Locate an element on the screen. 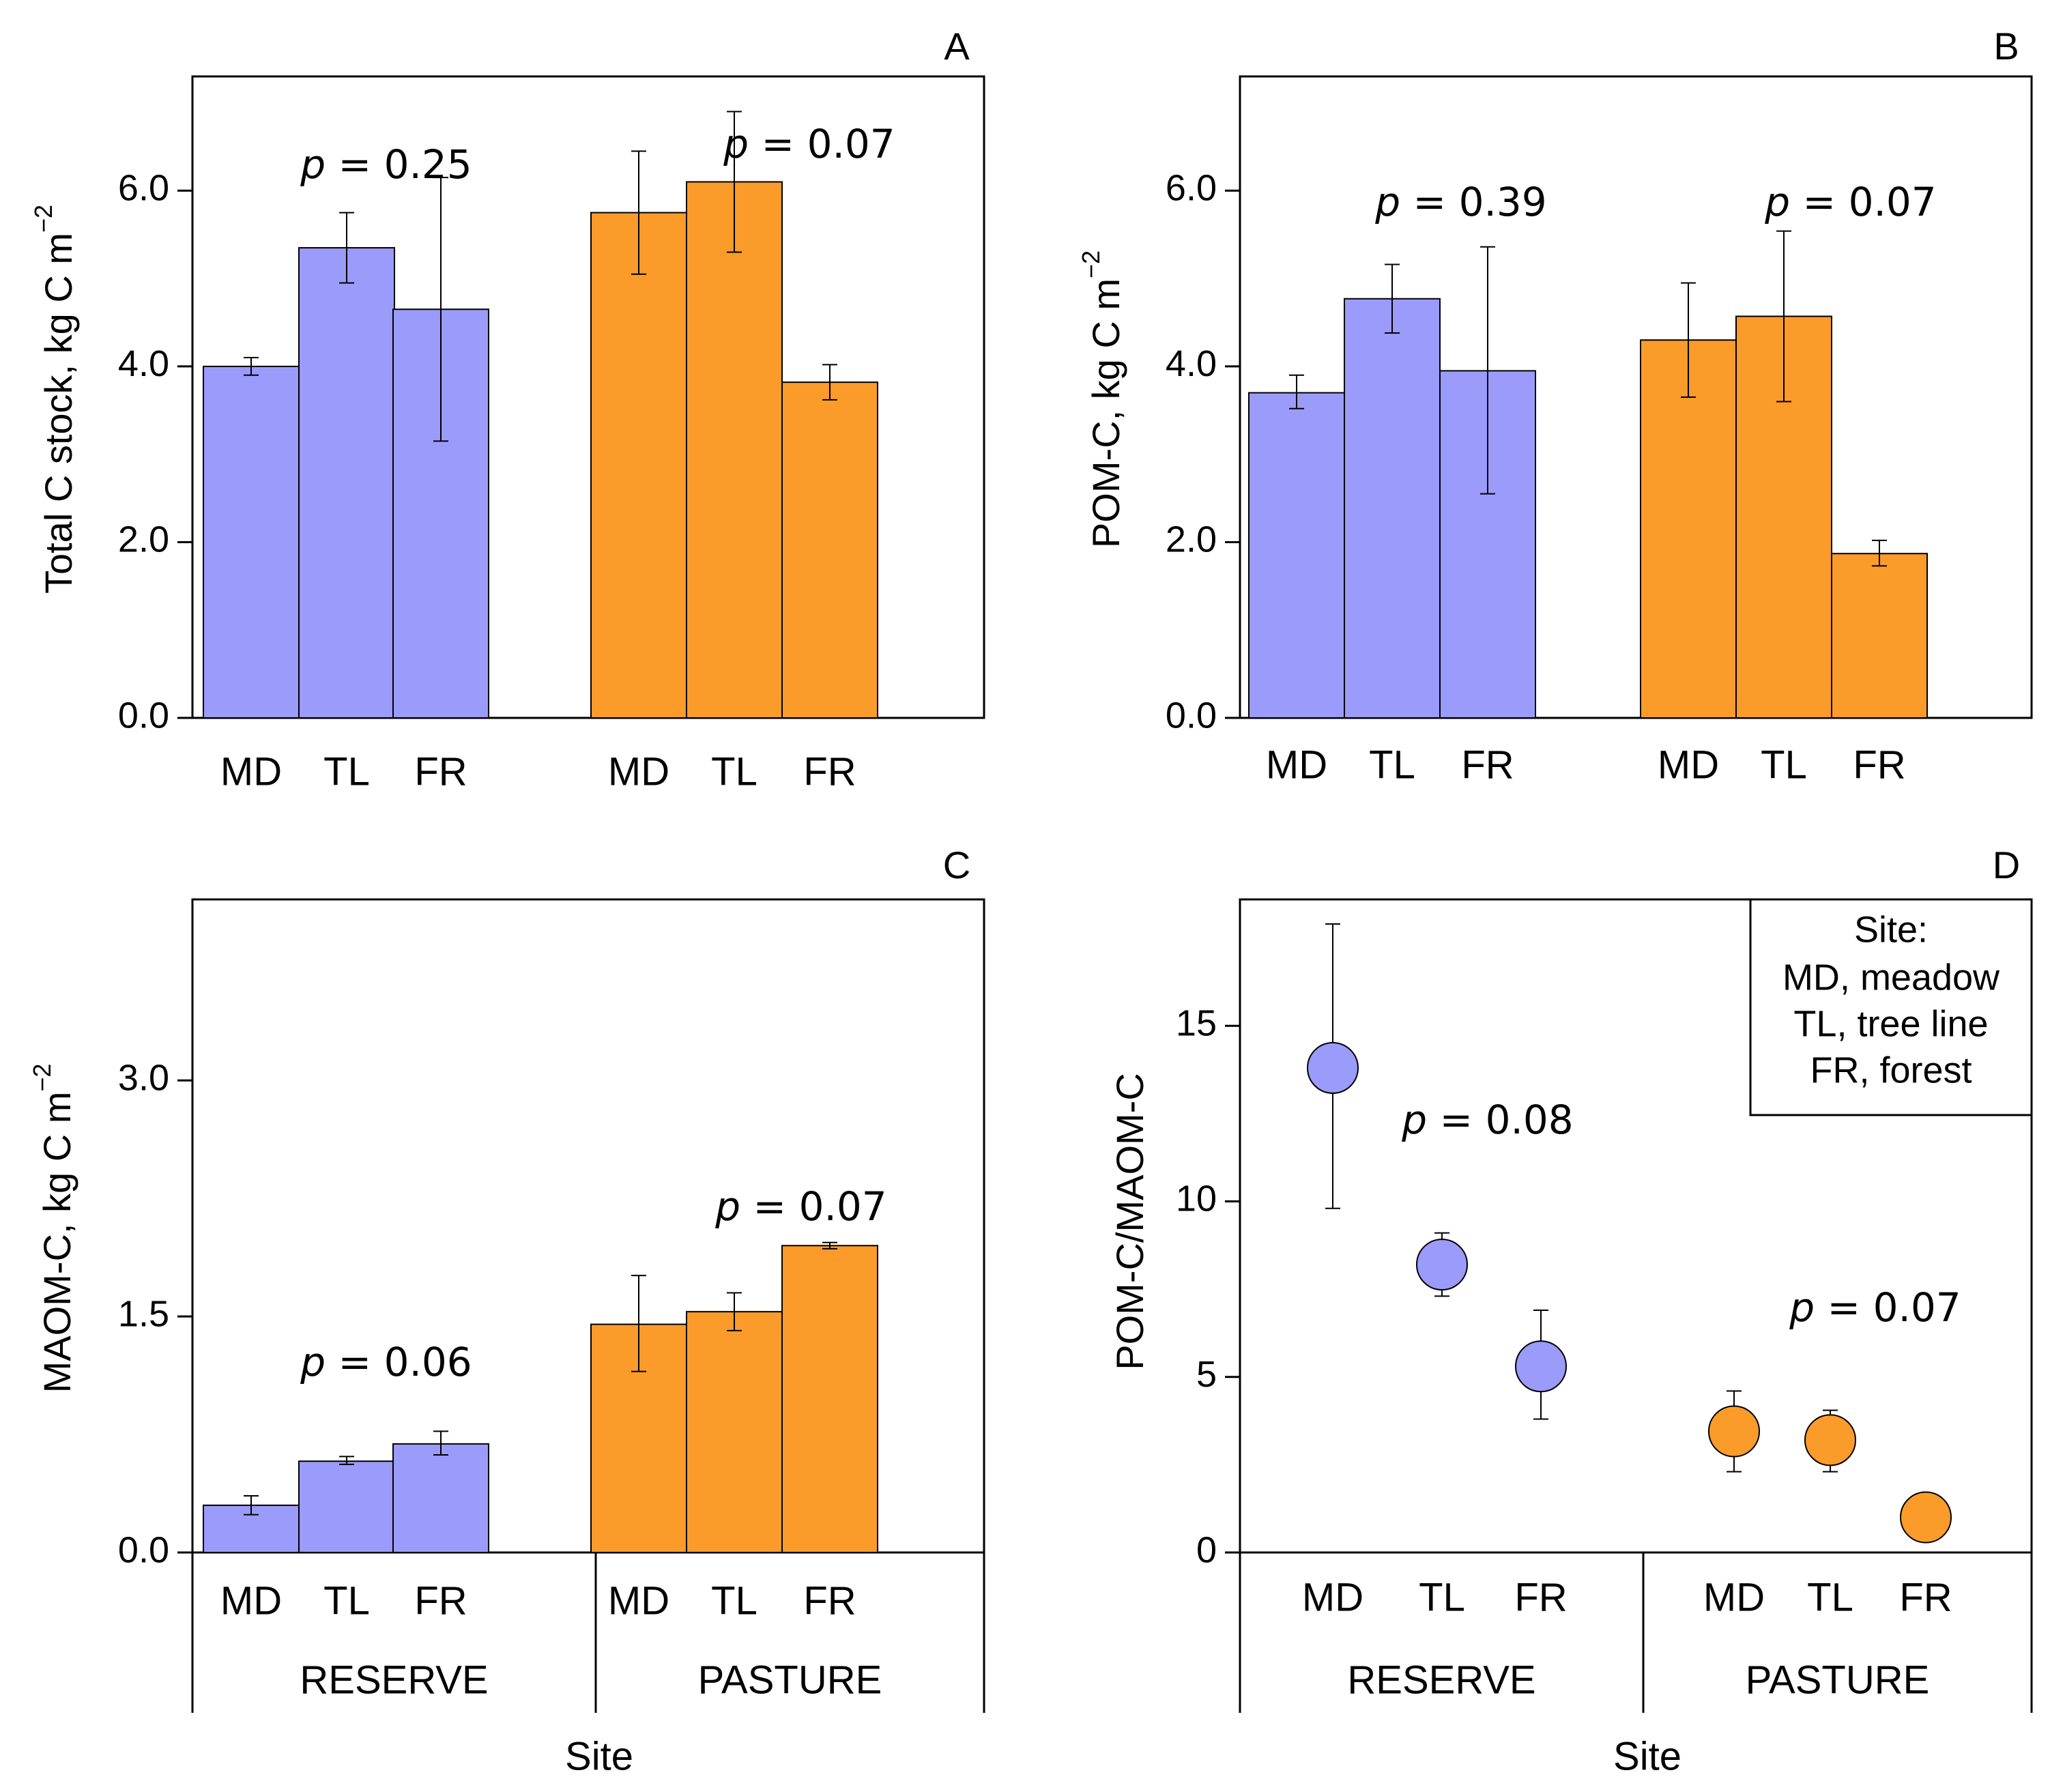 The width and height of the screenshot is (2050, 1792). y-tick-label: 10 is located at coordinates (1196, 1199).